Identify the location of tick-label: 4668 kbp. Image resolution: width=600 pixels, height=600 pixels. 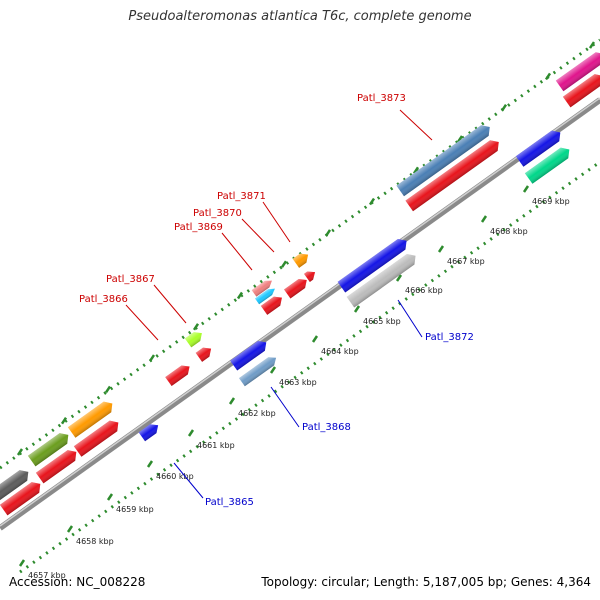
(509, 231).